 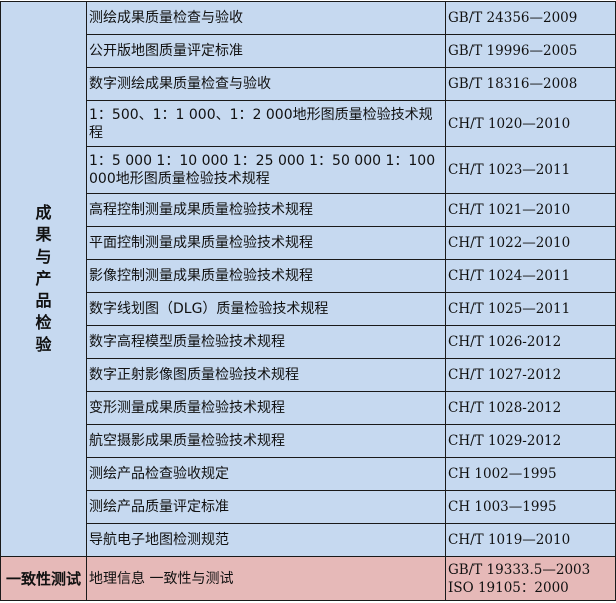 What do you see at coordinates (266, 243) in the screenshot?
I see `standard-name: 平面控制测量成果质量检验技术规程` at bounding box center [266, 243].